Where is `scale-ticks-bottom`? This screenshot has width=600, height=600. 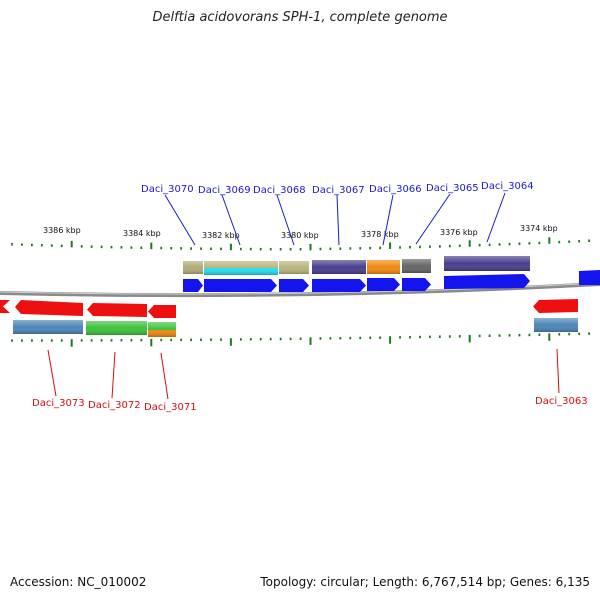
scale-ticks-bottom is located at coordinates (300, 339).